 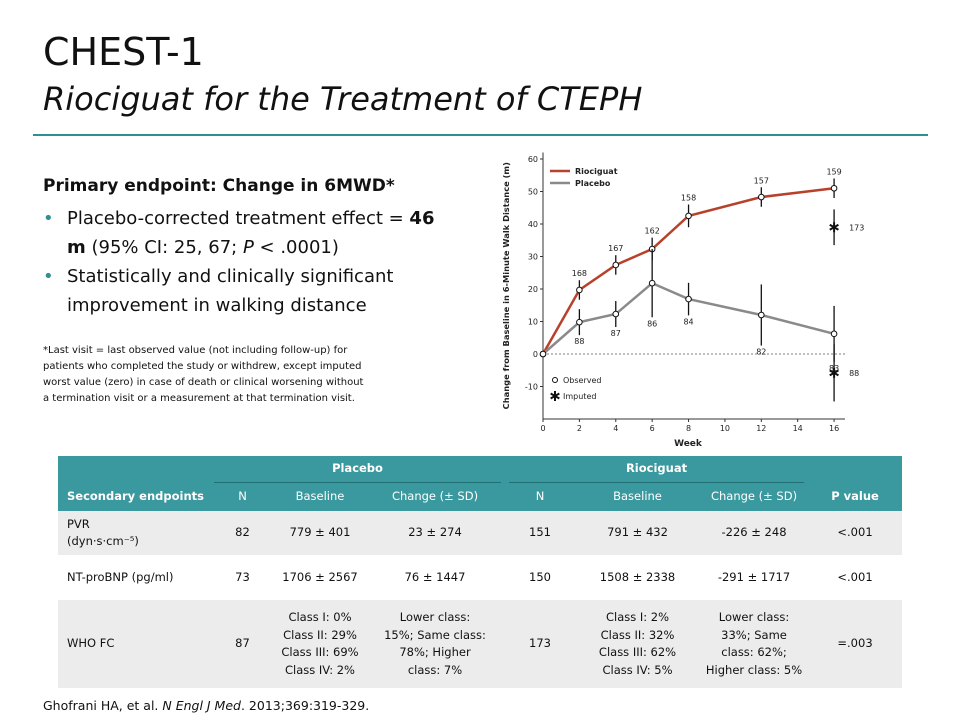 What do you see at coordinates (134, 533) in the screenshot?
I see `table-cell: PVR (dyn·s·cm⁻⁵)` at bounding box center [134, 533].